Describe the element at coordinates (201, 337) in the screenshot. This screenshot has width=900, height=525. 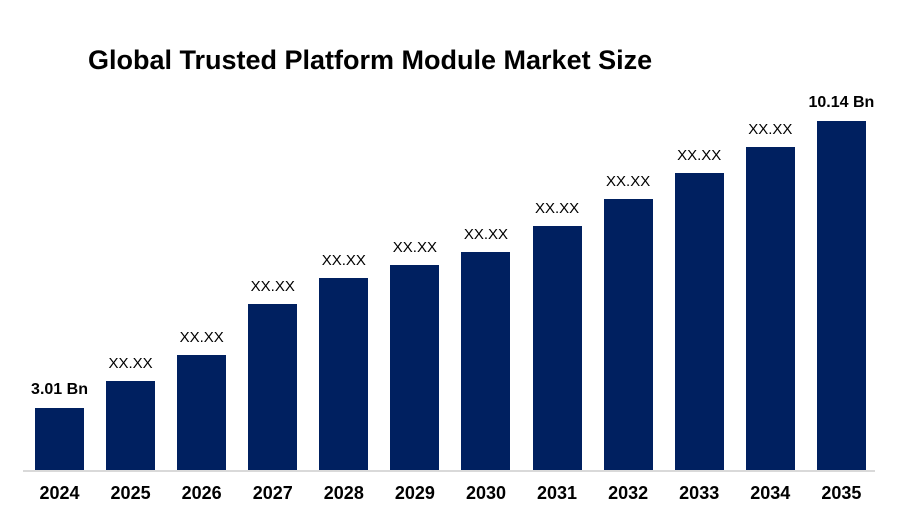
I see `bar-value-label-2026: XX.XX` at that location.